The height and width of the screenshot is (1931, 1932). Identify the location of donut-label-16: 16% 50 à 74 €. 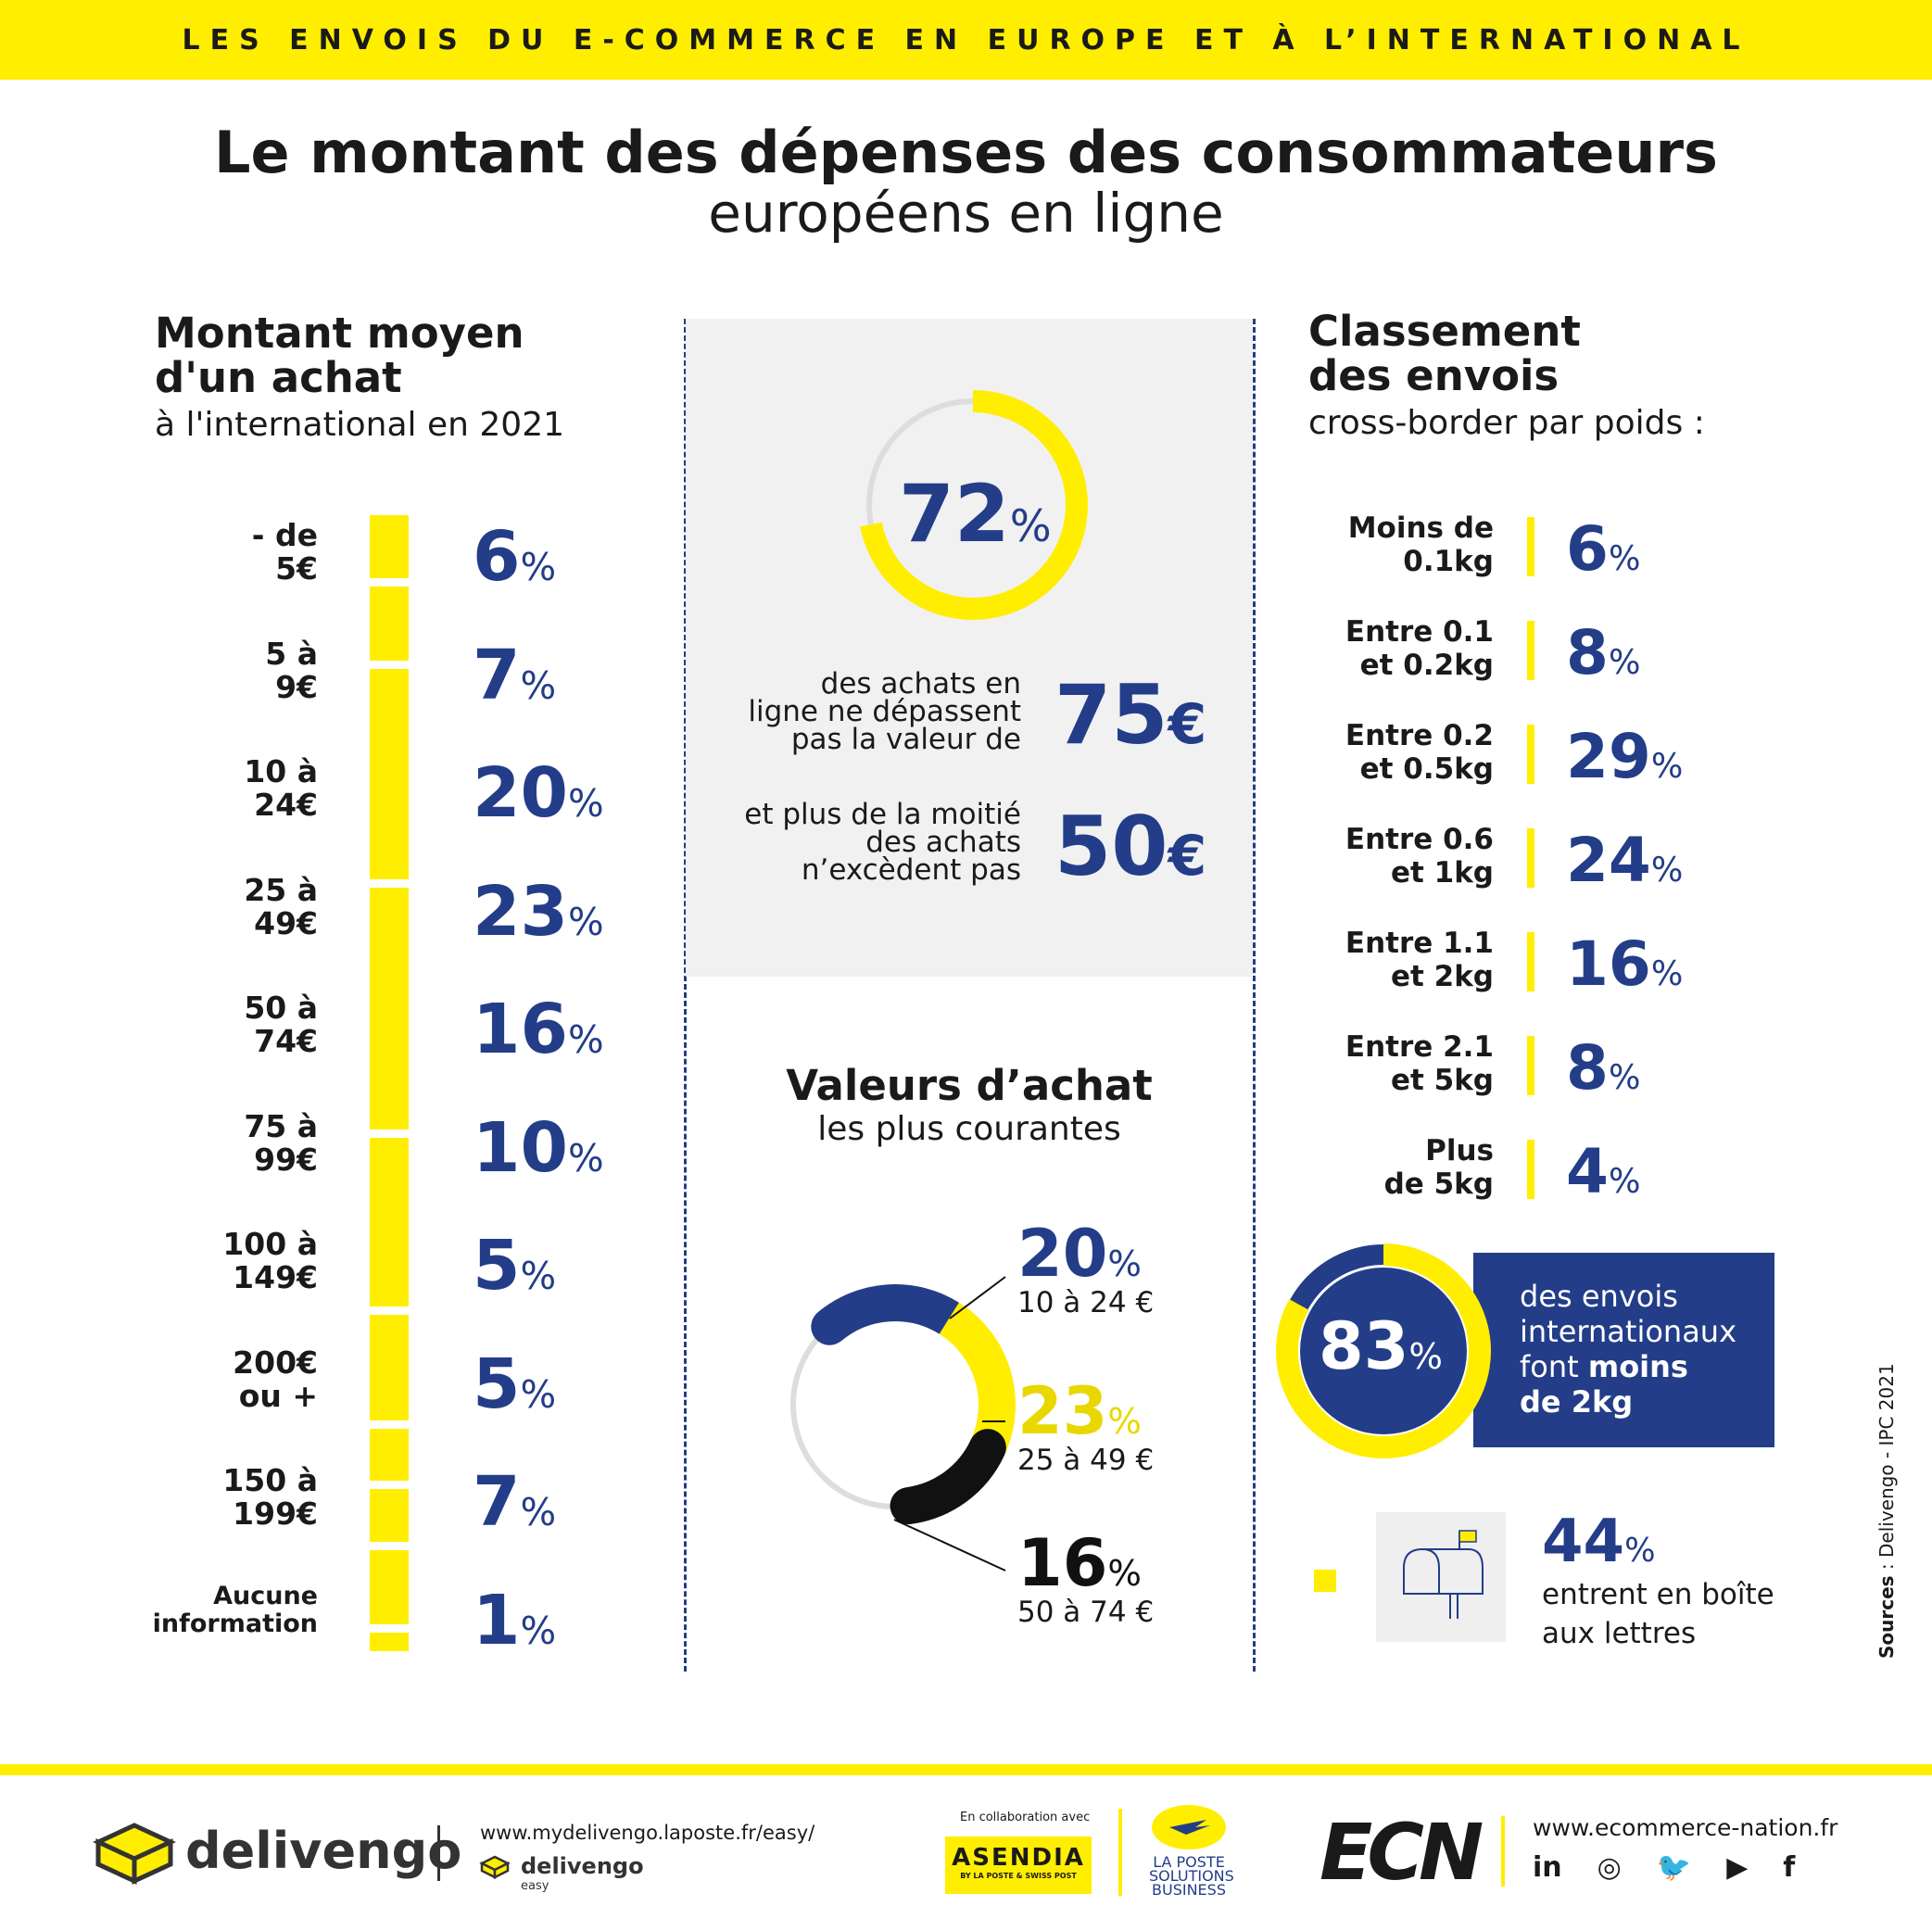
(1086, 1580).